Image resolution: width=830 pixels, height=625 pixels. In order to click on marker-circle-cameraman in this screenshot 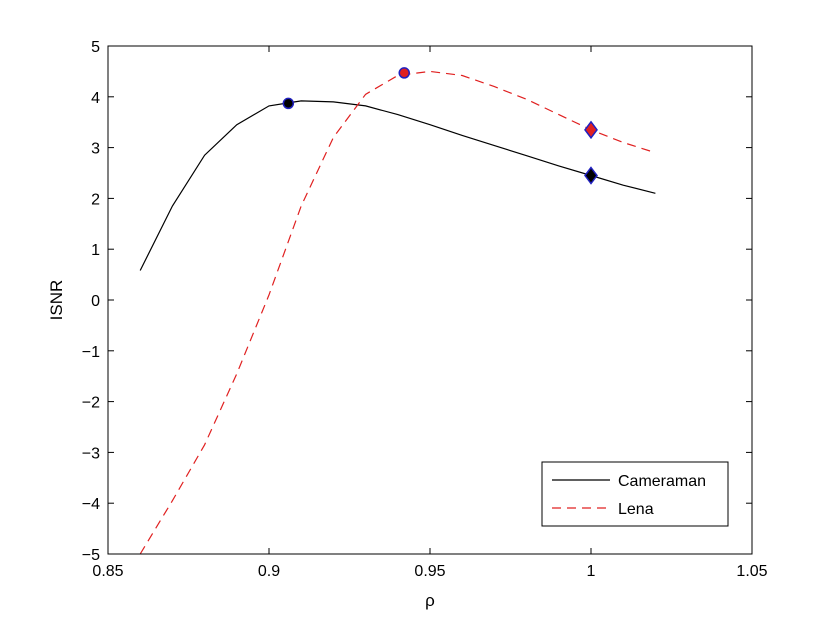, I will do `click(288, 103)`.